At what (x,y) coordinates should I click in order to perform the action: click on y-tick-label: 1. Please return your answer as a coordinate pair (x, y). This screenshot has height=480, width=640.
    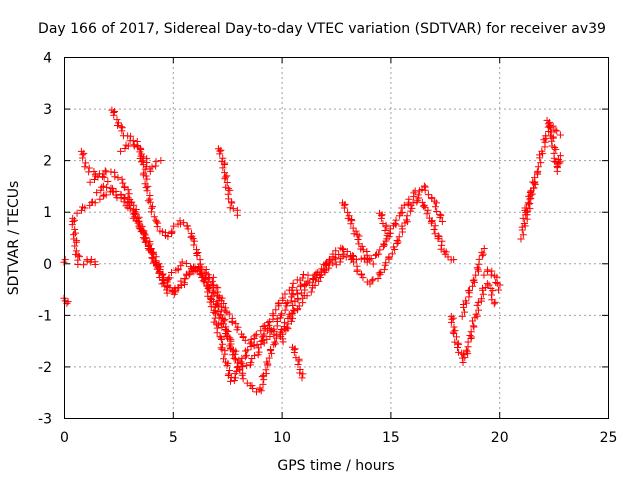
    Looking at the image, I should click on (47, 213).